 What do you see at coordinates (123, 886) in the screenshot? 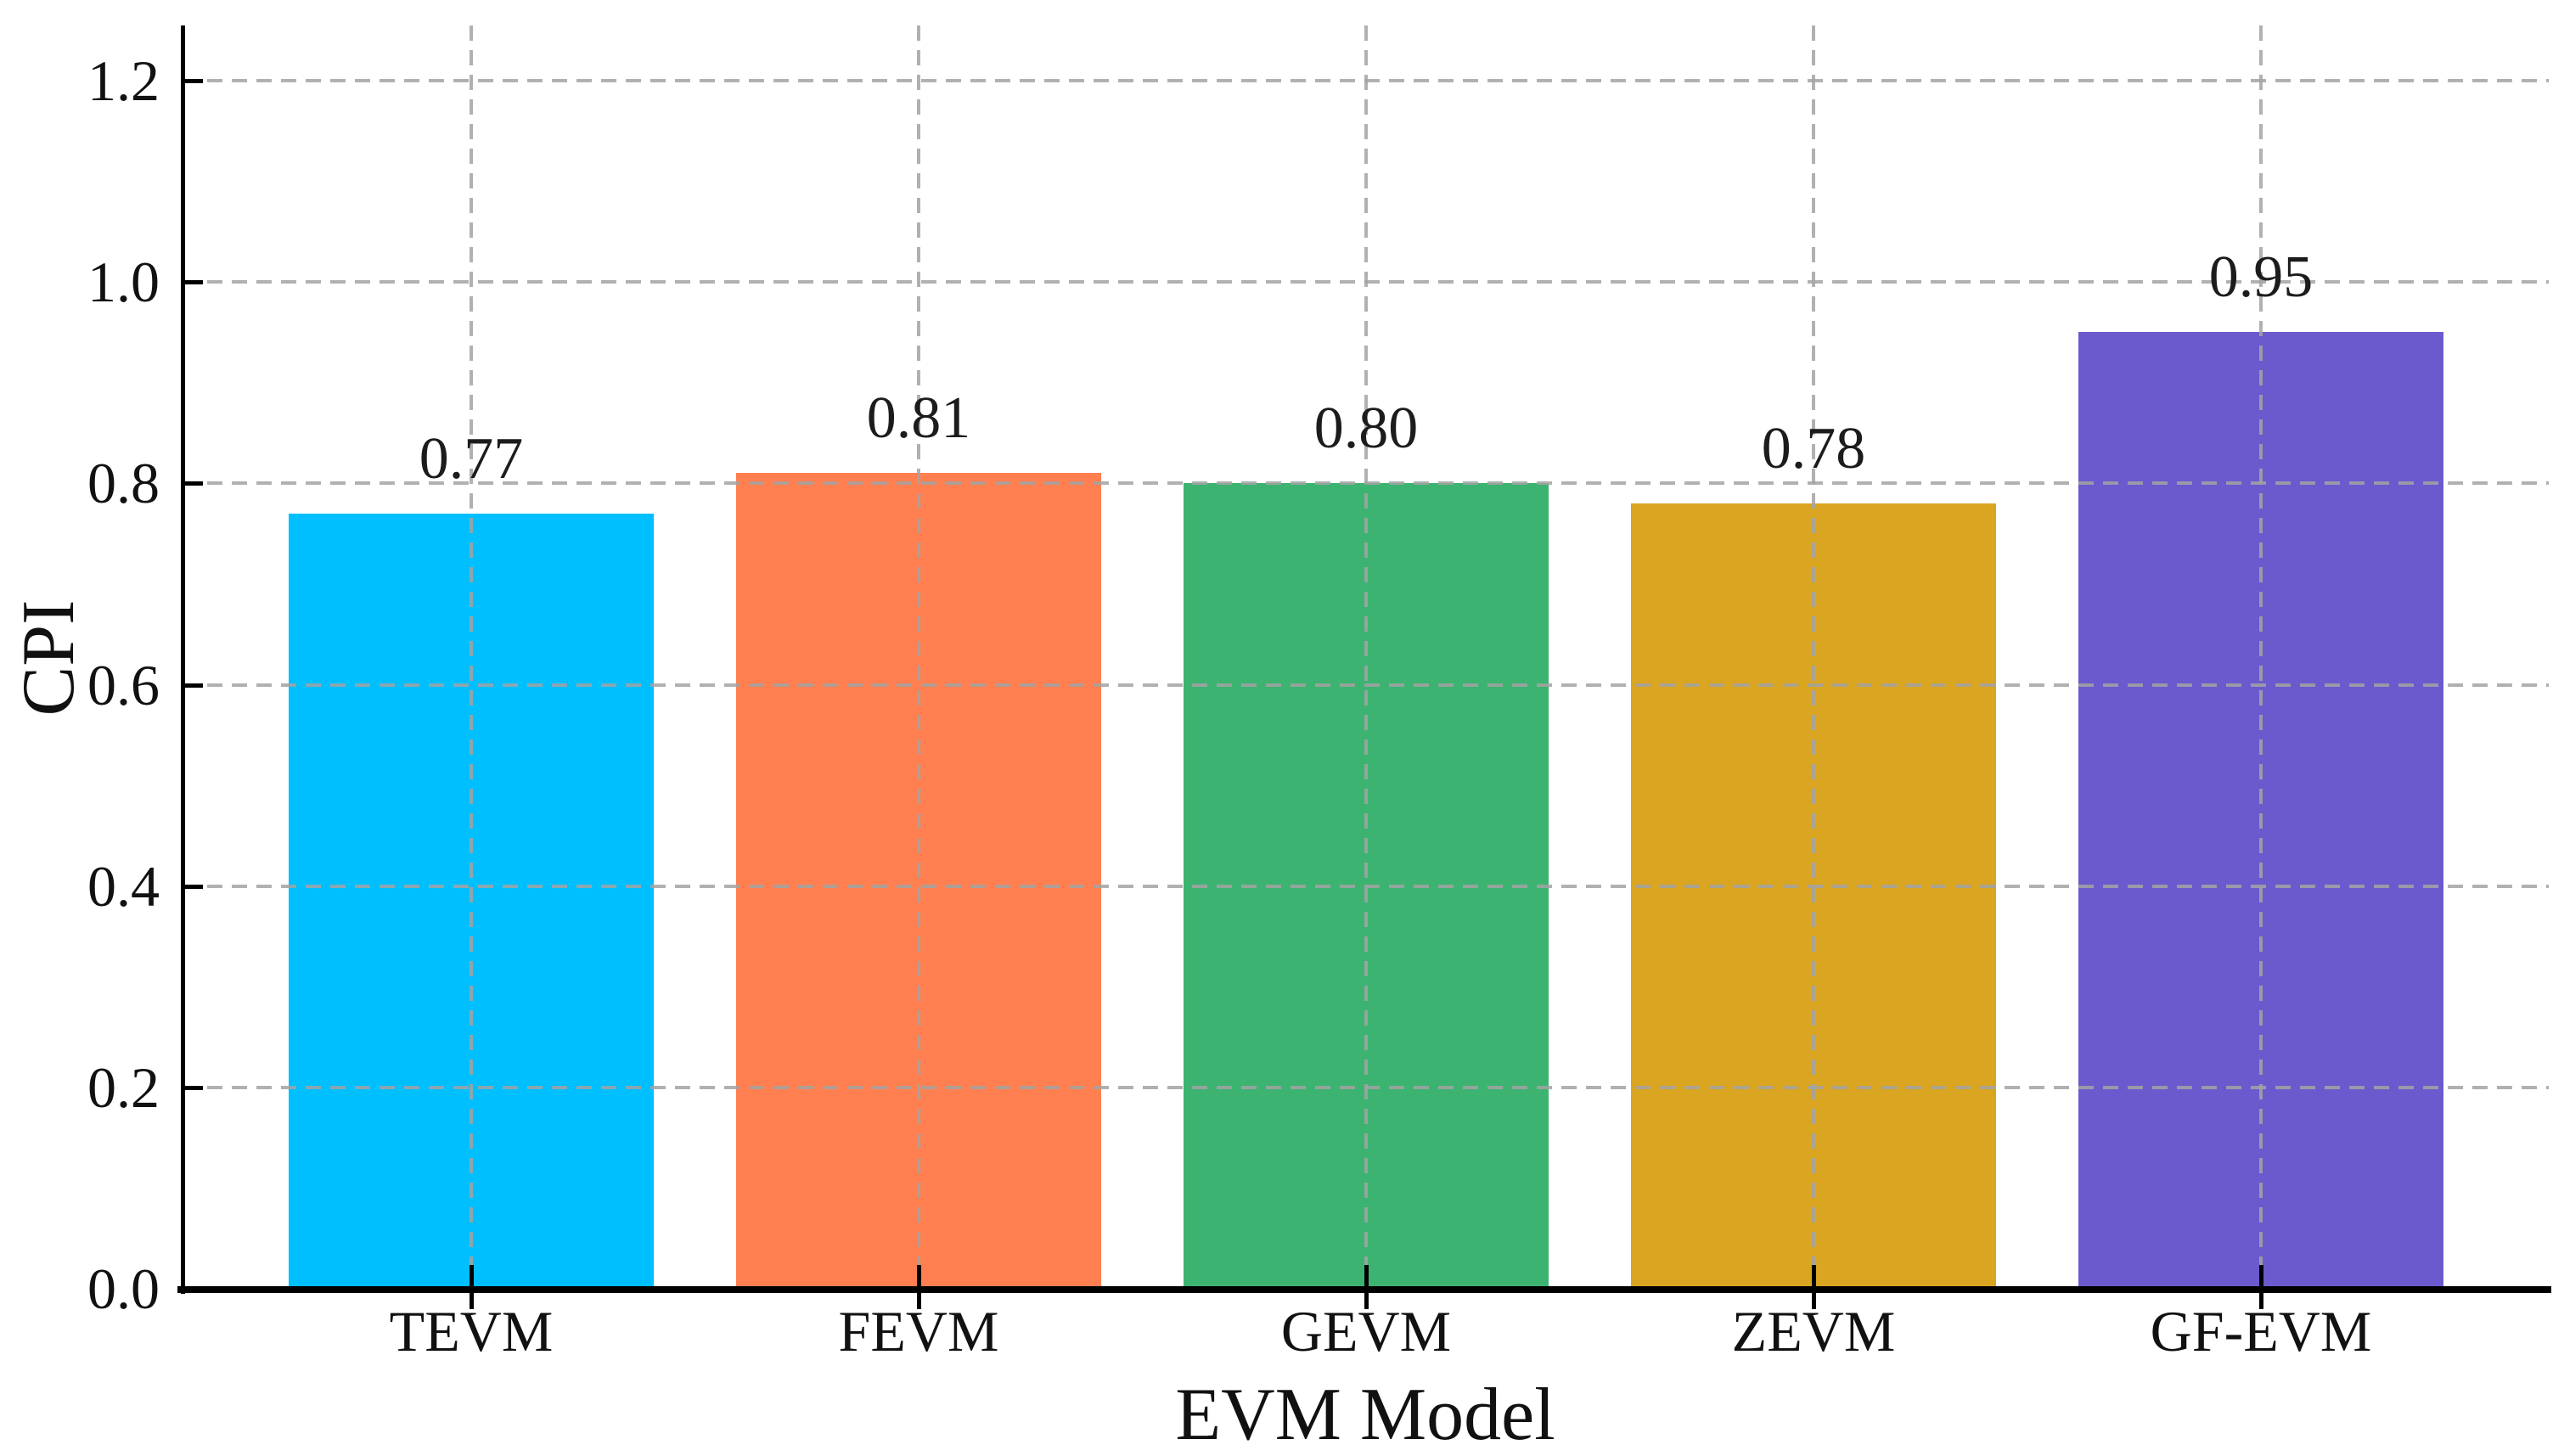
I see `y-tick-label: 0.4` at bounding box center [123, 886].